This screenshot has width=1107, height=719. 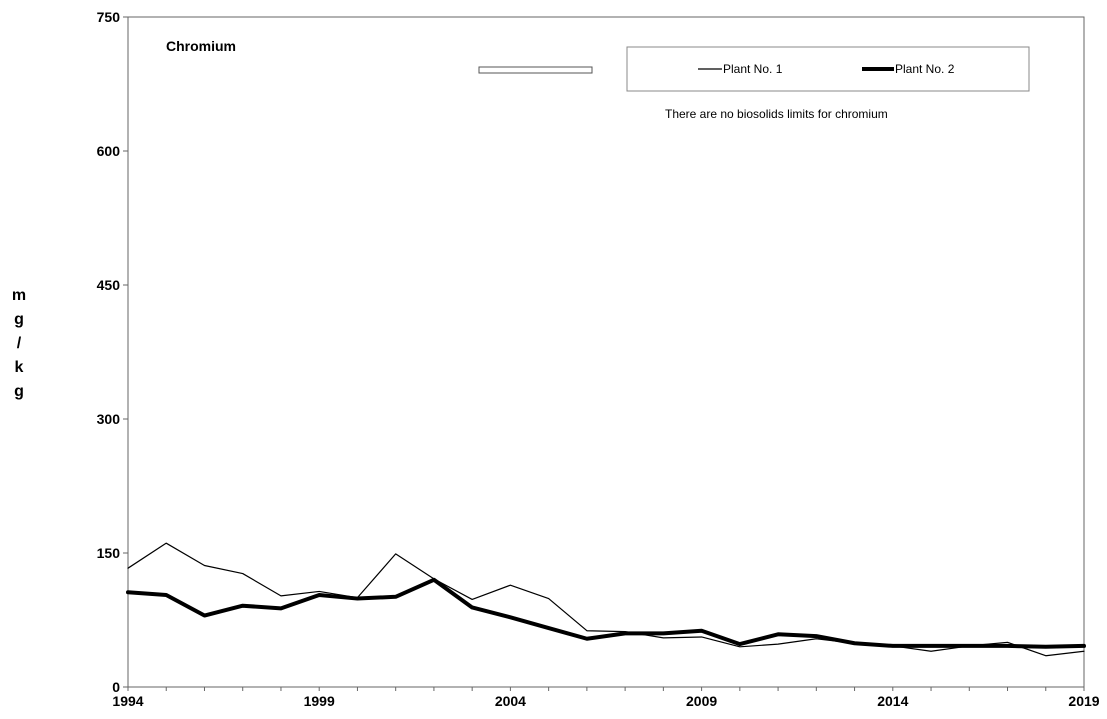 What do you see at coordinates (510, 701) in the screenshot?
I see `x-tick-label: 2004` at bounding box center [510, 701].